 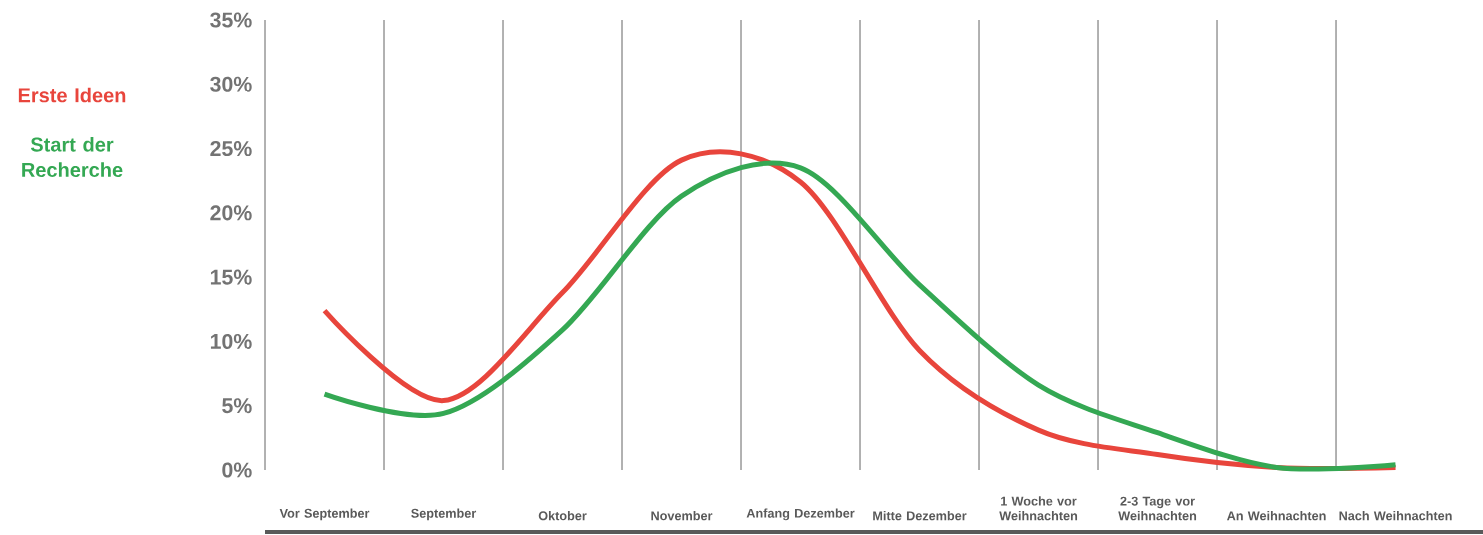 I want to click on x-tick-label: Oktober, so click(x=562, y=515).